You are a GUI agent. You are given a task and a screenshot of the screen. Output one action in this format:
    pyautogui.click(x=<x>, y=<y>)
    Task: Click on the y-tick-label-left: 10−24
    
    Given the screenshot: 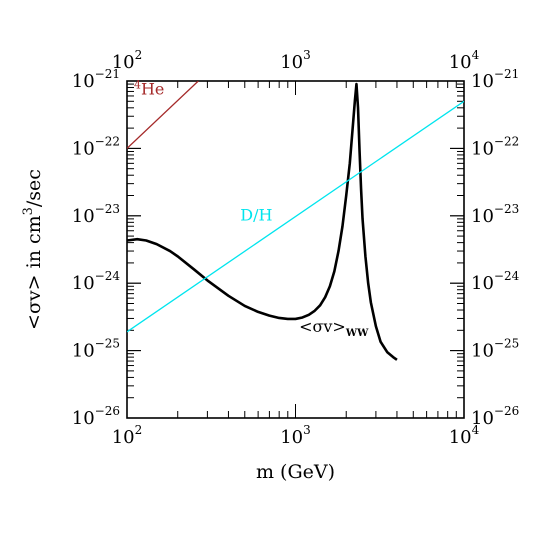 What is the action you would take?
    pyautogui.click(x=96, y=281)
    